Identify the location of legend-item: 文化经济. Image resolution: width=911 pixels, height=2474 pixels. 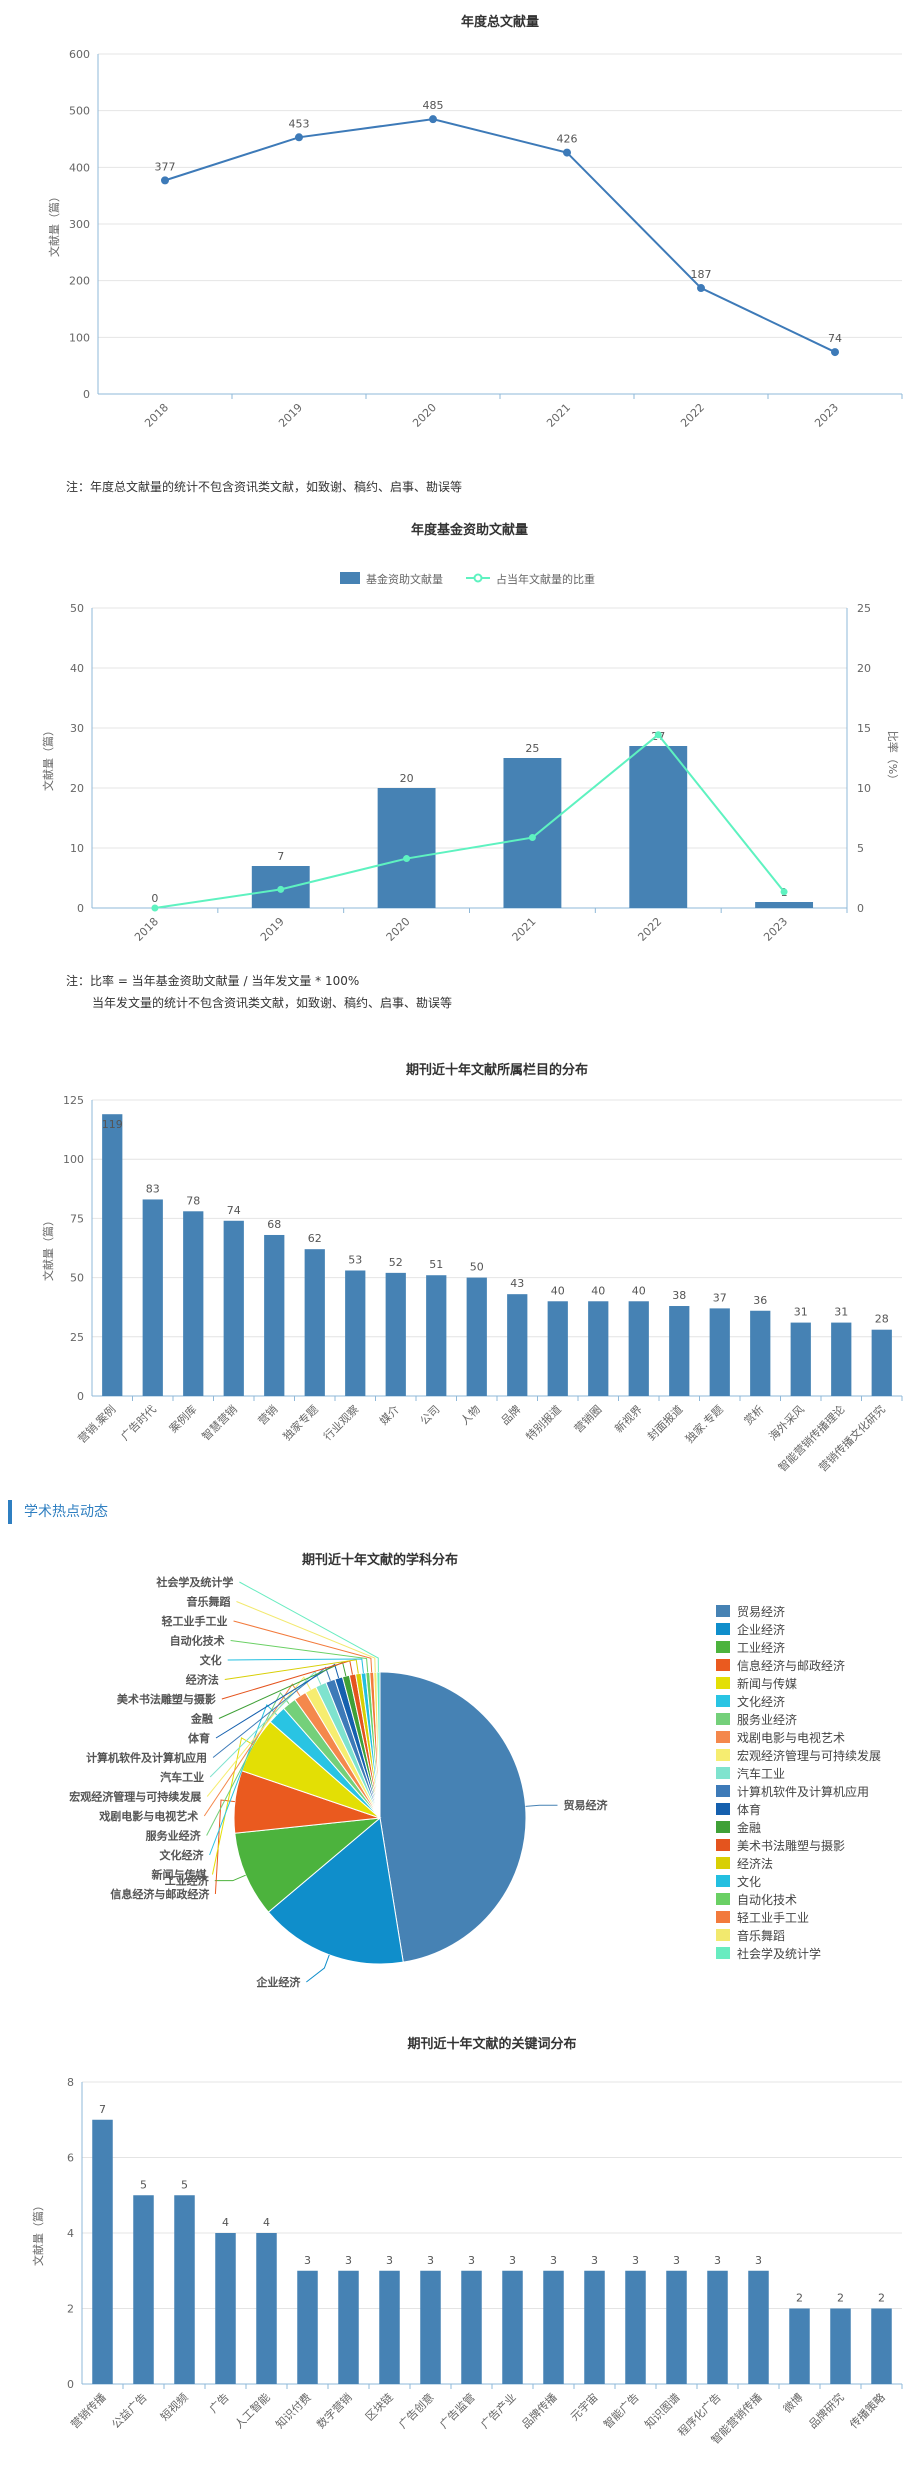
(798, 1701).